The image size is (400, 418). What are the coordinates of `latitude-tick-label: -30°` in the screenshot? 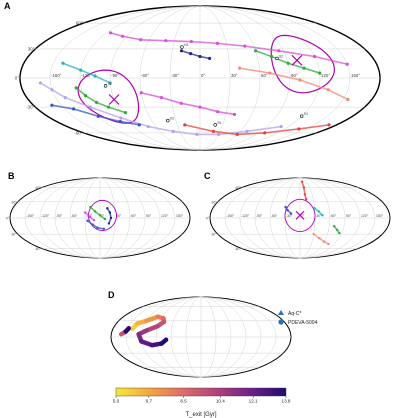 It's located at (13, 235).